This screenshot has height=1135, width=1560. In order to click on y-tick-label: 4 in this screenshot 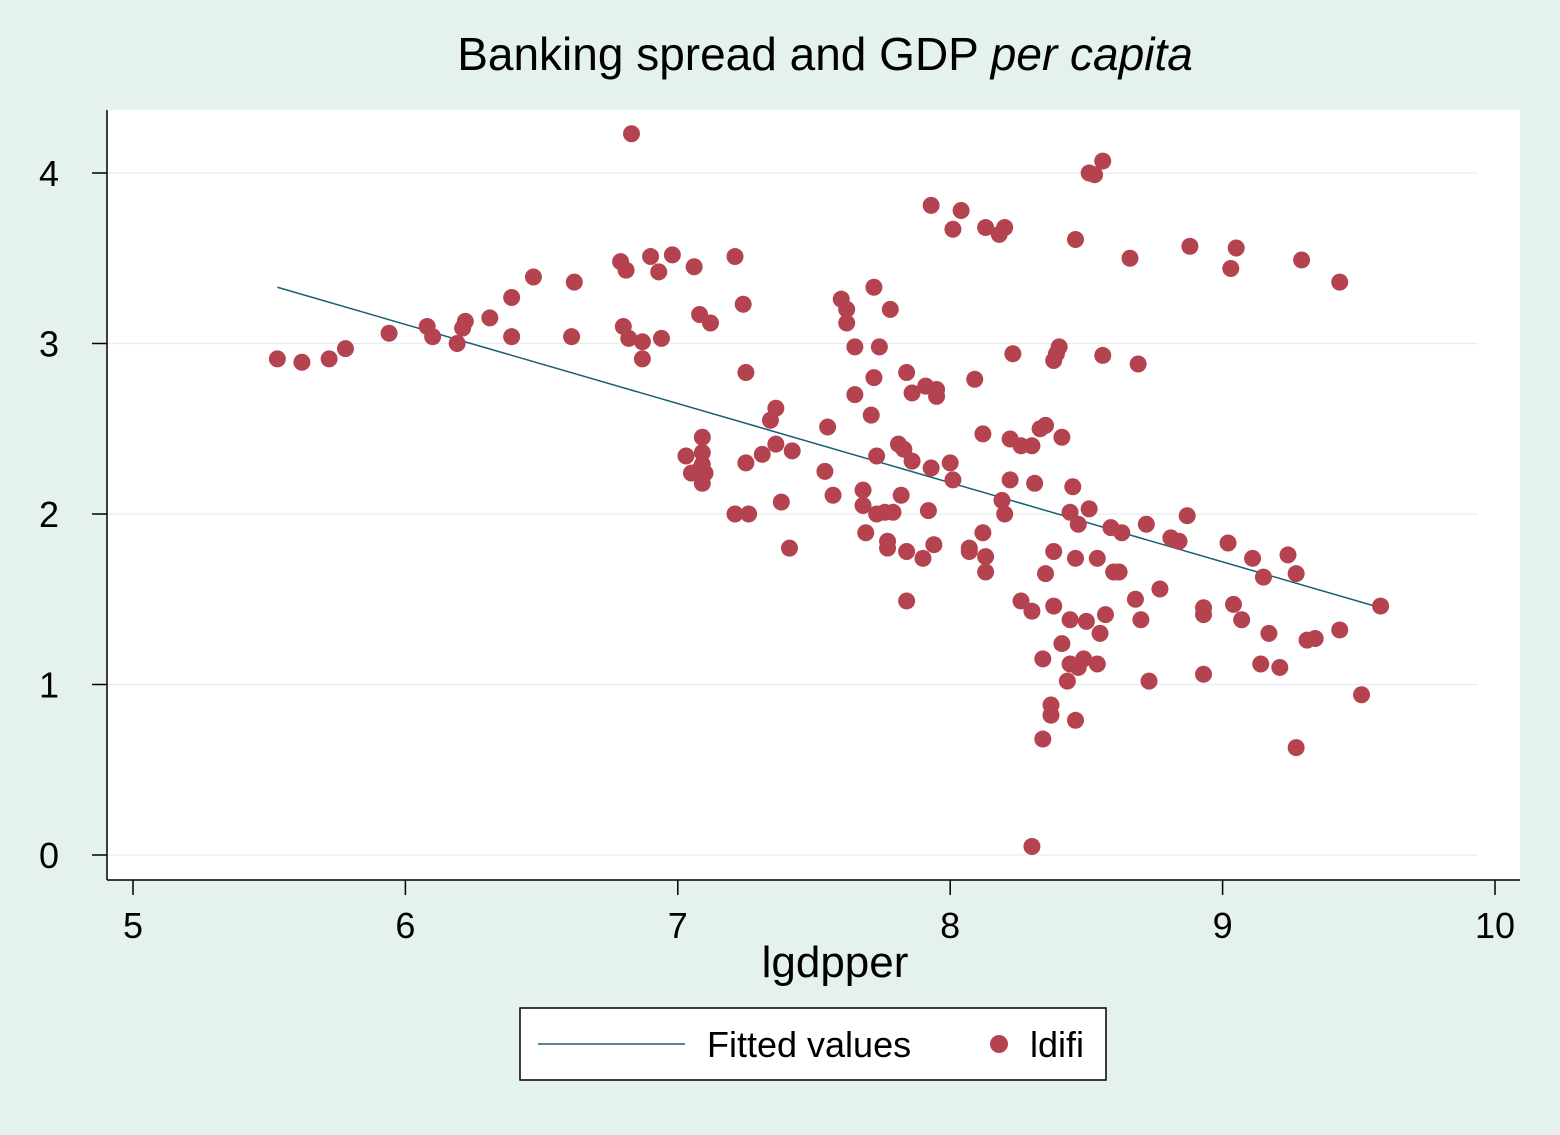, I will do `click(49, 173)`.